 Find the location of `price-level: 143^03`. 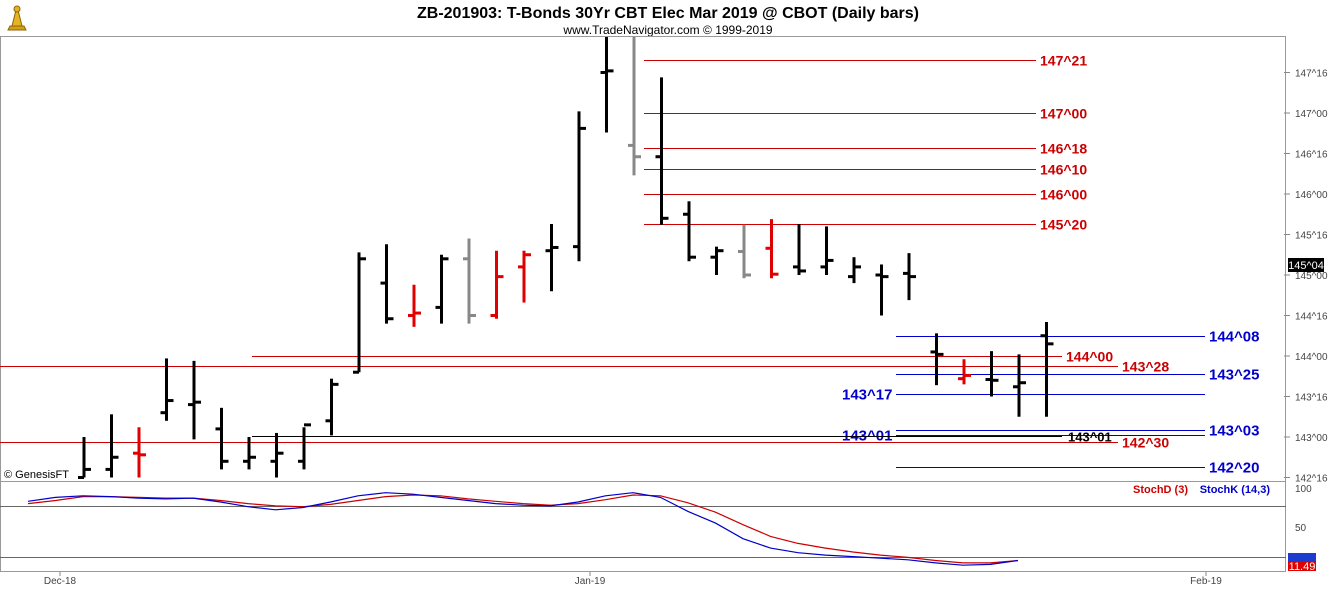

price-level: 143^03 is located at coordinates (1077, 431).